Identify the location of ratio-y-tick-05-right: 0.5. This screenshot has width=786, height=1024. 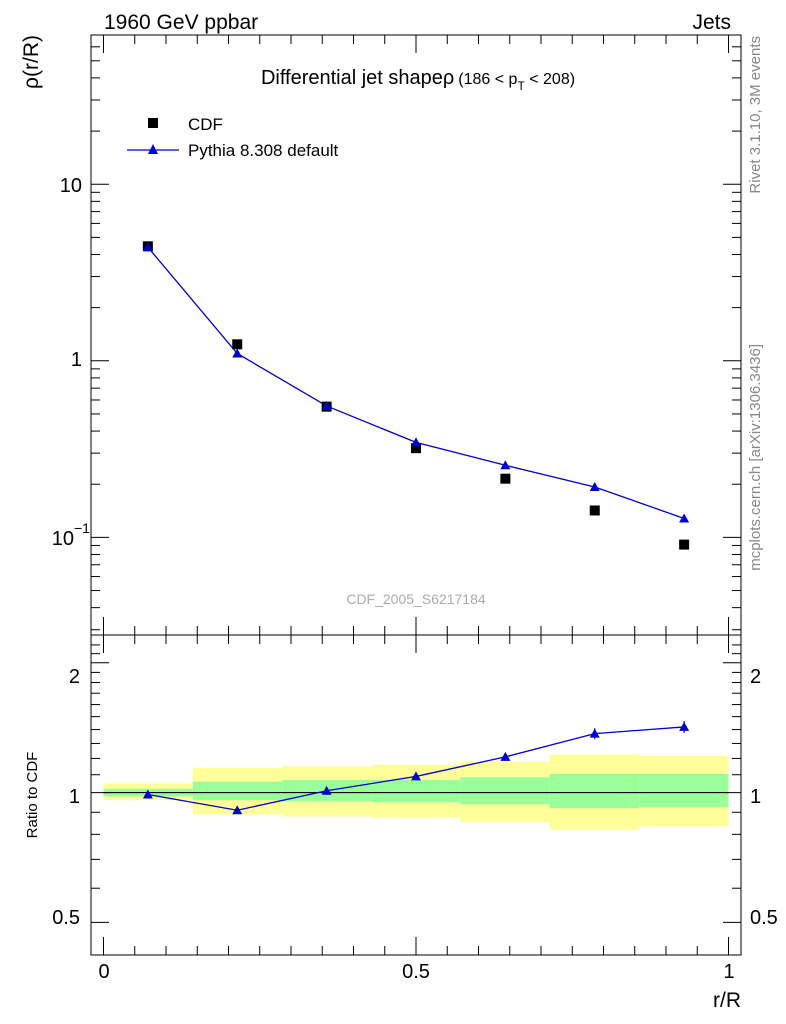
(764, 918).